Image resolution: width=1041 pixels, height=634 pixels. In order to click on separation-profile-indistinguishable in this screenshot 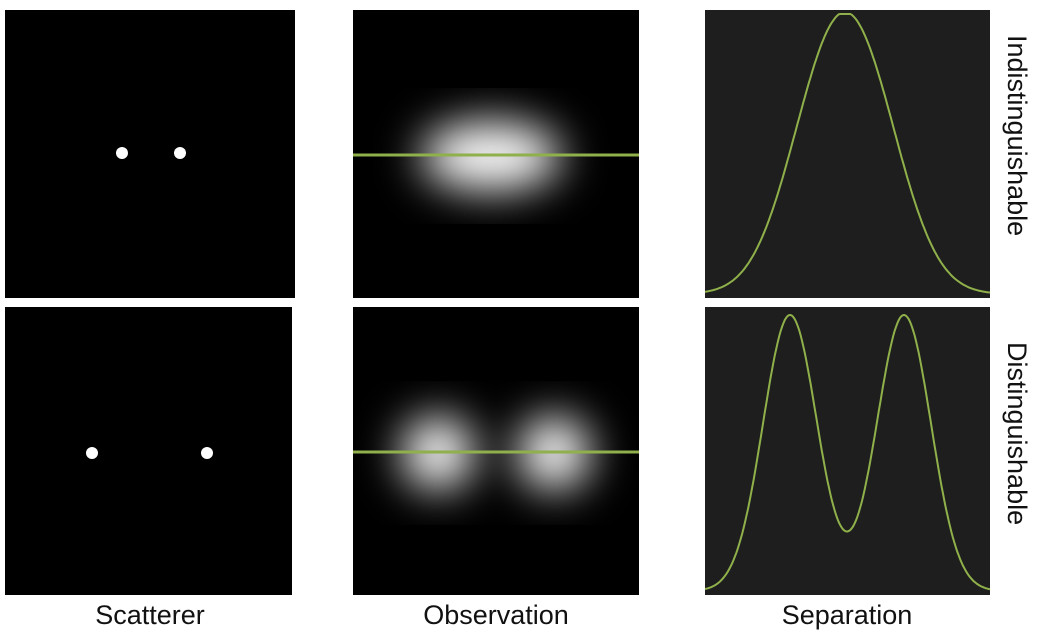, I will do `click(847, 154)`.